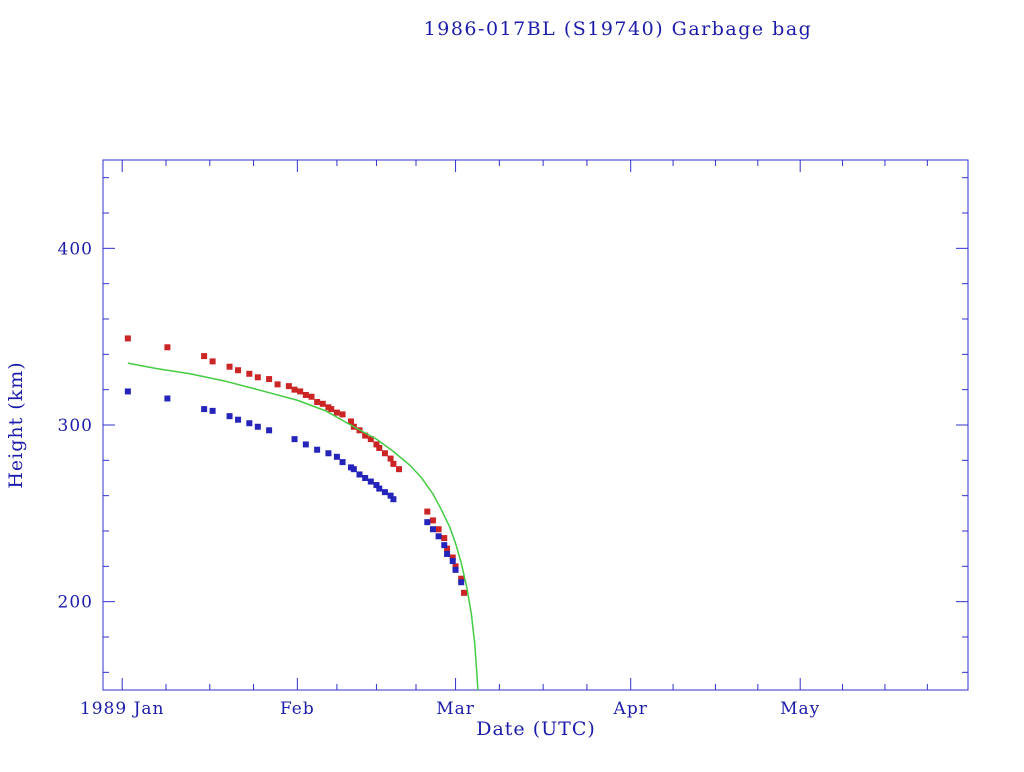 This screenshot has width=1024, height=772. Describe the element at coordinates (536, 729) in the screenshot. I see `x-axis-title: Date (UTC)` at that location.